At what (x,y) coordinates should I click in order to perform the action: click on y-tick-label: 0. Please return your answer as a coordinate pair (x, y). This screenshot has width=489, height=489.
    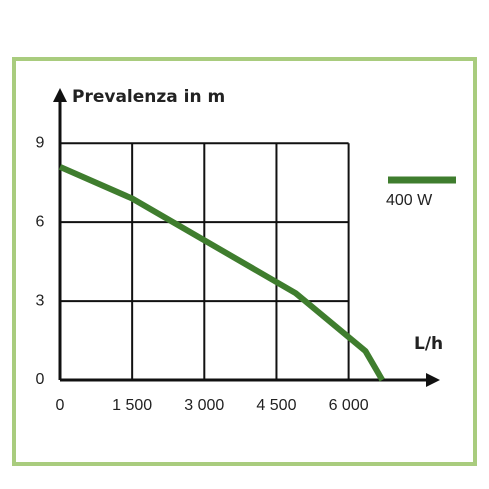
    Looking at the image, I should click on (40, 379).